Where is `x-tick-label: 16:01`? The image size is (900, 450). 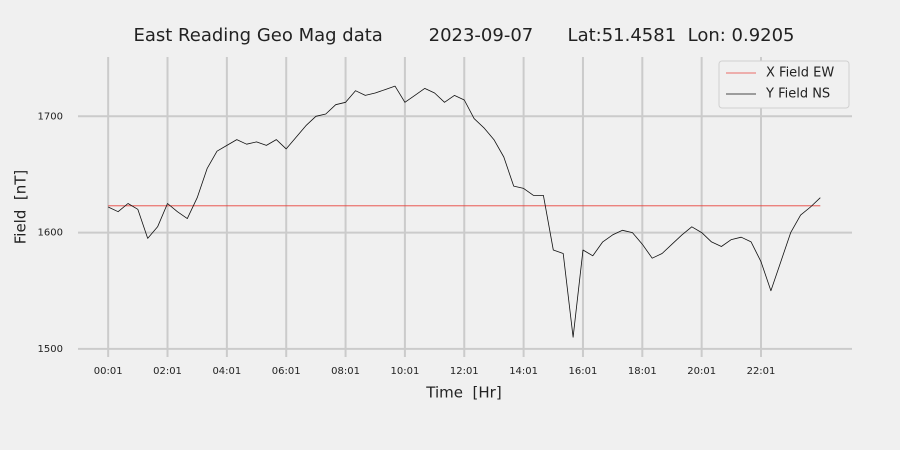 x-tick-label: 16:01 is located at coordinates (583, 371).